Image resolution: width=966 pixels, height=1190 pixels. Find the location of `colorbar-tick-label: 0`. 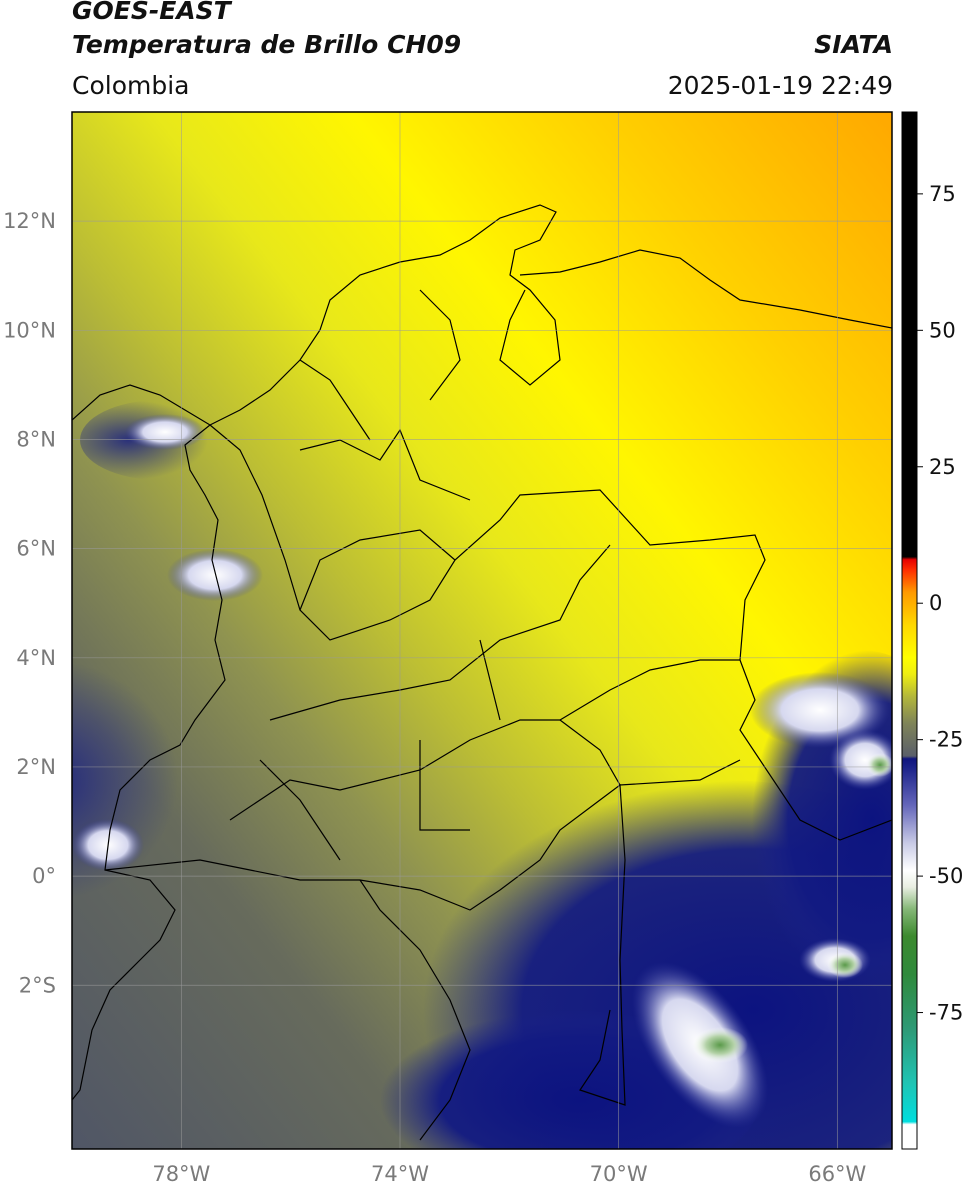

colorbar-tick-label: 0 is located at coordinates (935, 603).